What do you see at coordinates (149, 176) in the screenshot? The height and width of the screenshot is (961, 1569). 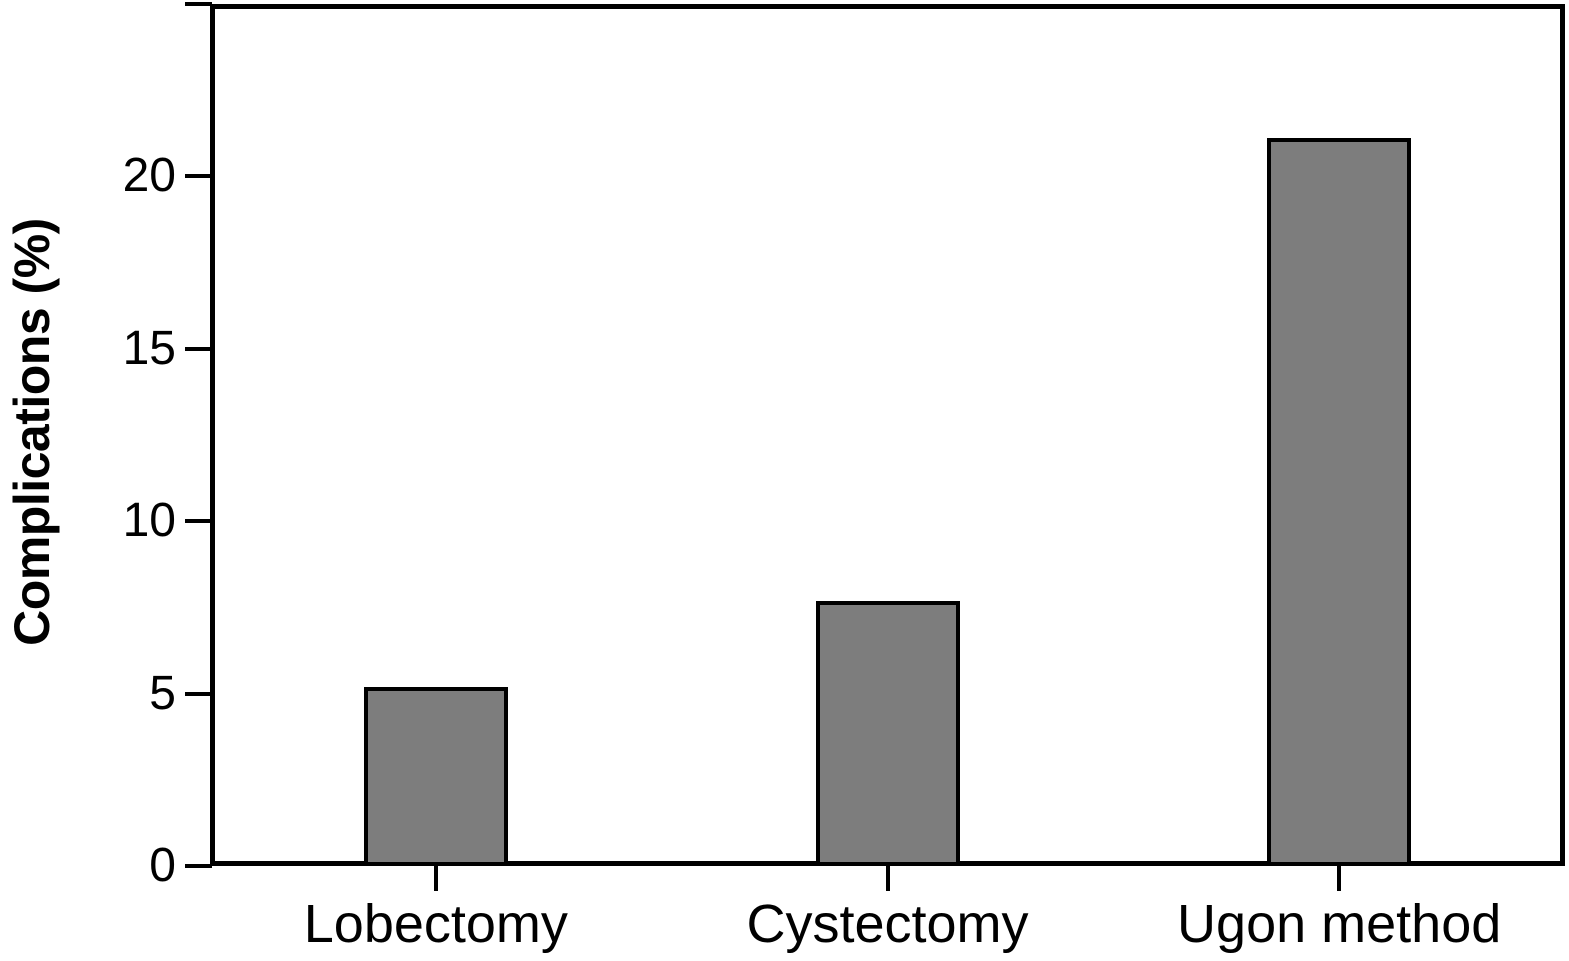 I see `y-tick-label: 20` at bounding box center [149, 176].